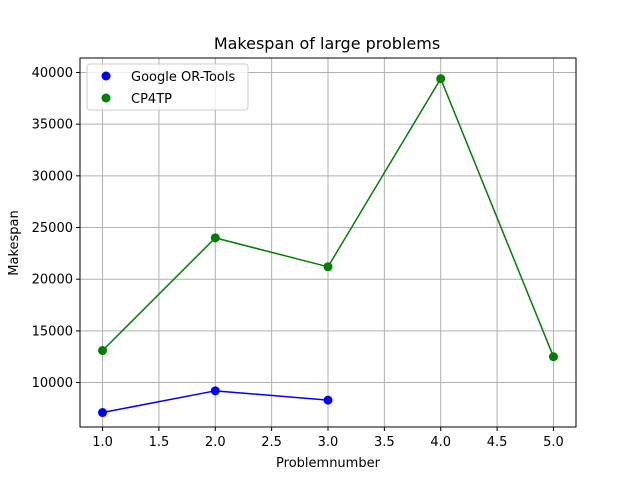  I want to click on x-tick-label: 4.0, so click(440, 442).